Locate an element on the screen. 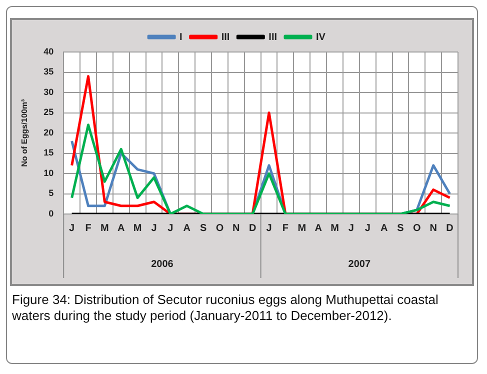  y-tick-label: 5 is located at coordinates (51, 193).